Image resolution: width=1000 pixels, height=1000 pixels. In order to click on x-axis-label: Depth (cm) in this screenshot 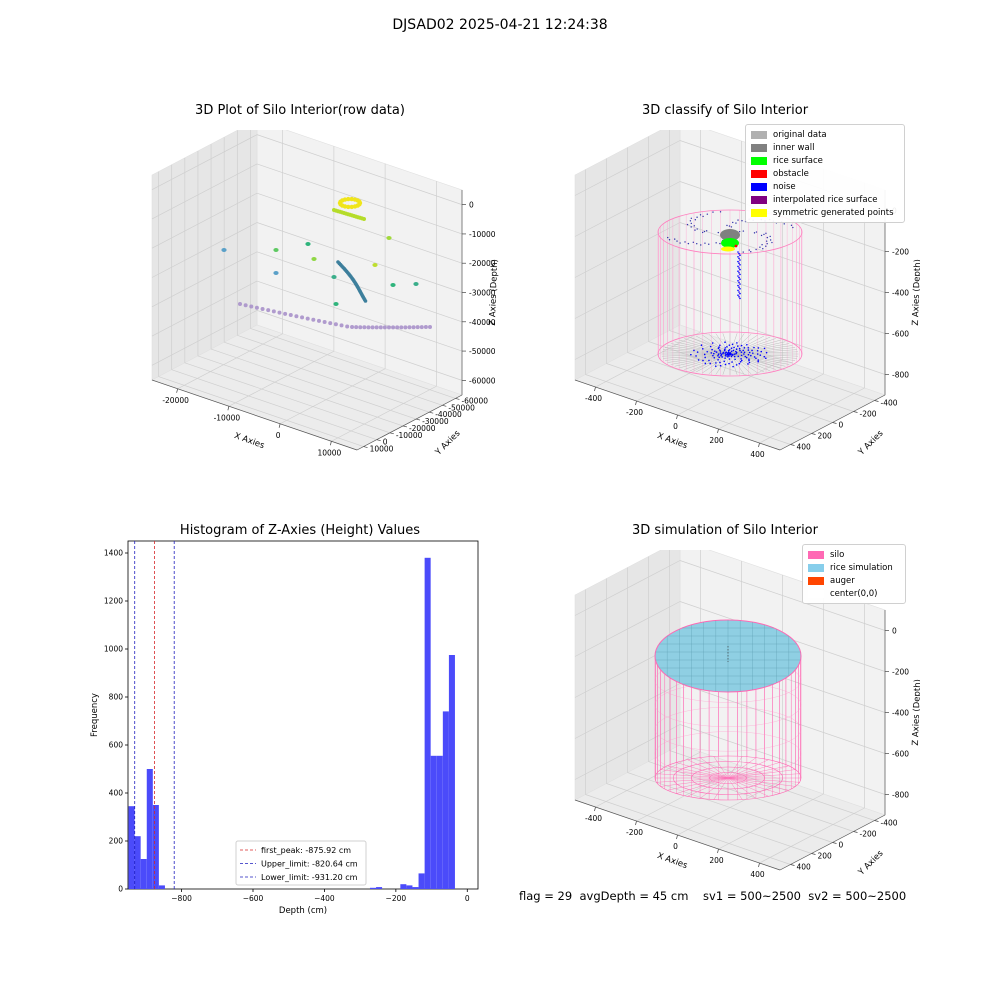, I will do `click(303, 911)`.